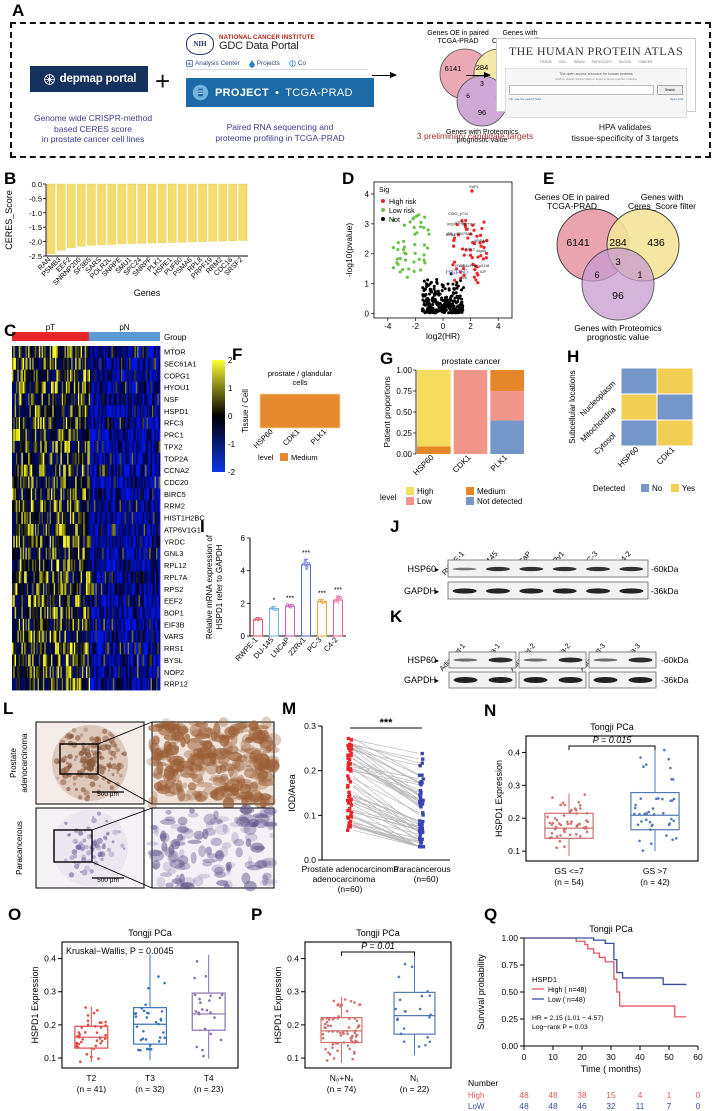  What do you see at coordinates (572, 206) in the screenshot?
I see `venn-label-left: TCGA-PRAD` at bounding box center [572, 206].